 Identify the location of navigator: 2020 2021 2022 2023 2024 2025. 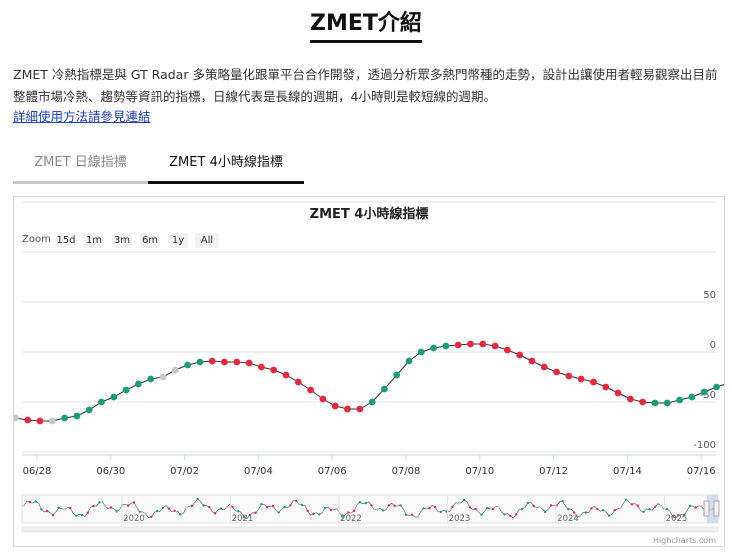
(370, 513).